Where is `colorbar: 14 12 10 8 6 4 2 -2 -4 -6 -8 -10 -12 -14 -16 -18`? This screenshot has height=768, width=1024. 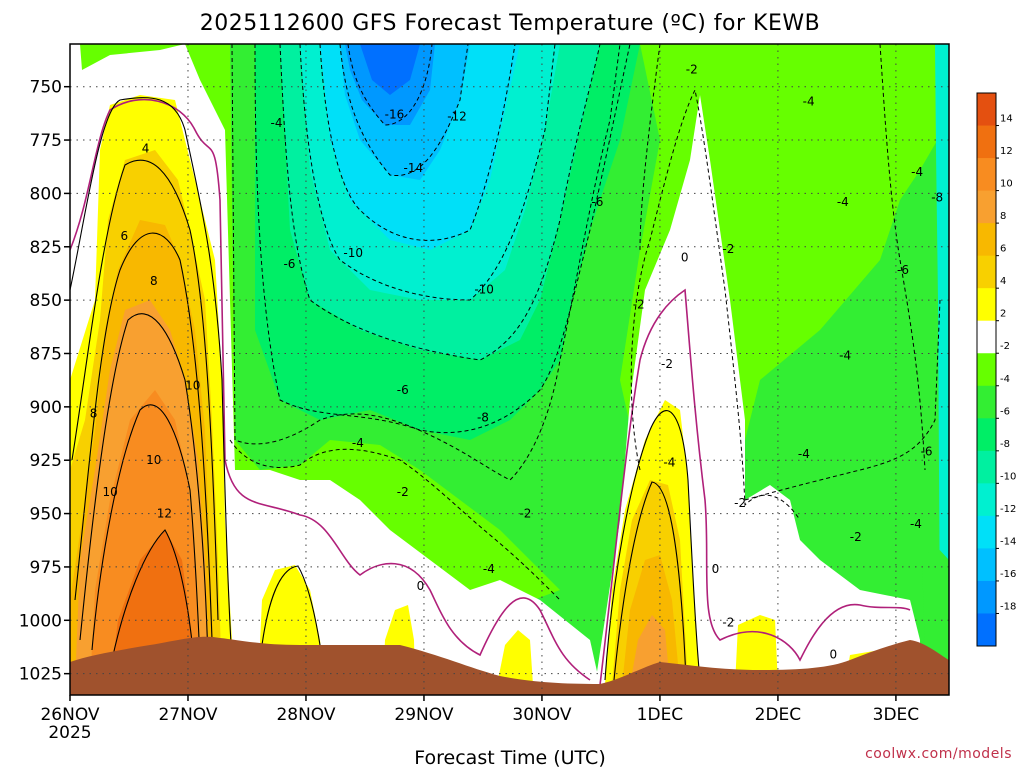
colorbar: 14 12 10 8 6 4 2 -2 -4 -6 -8 -10 -12 -14 -16 -18 is located at coordinates (996, 369).